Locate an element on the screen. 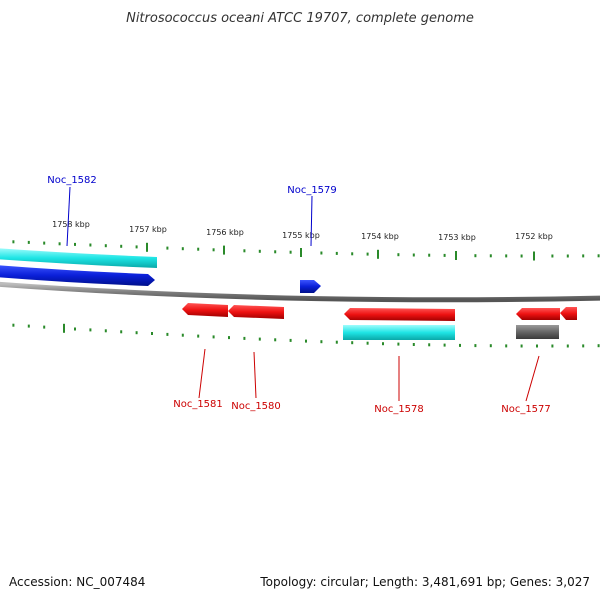  upper-tick-row is located at coordinates (306, 250).